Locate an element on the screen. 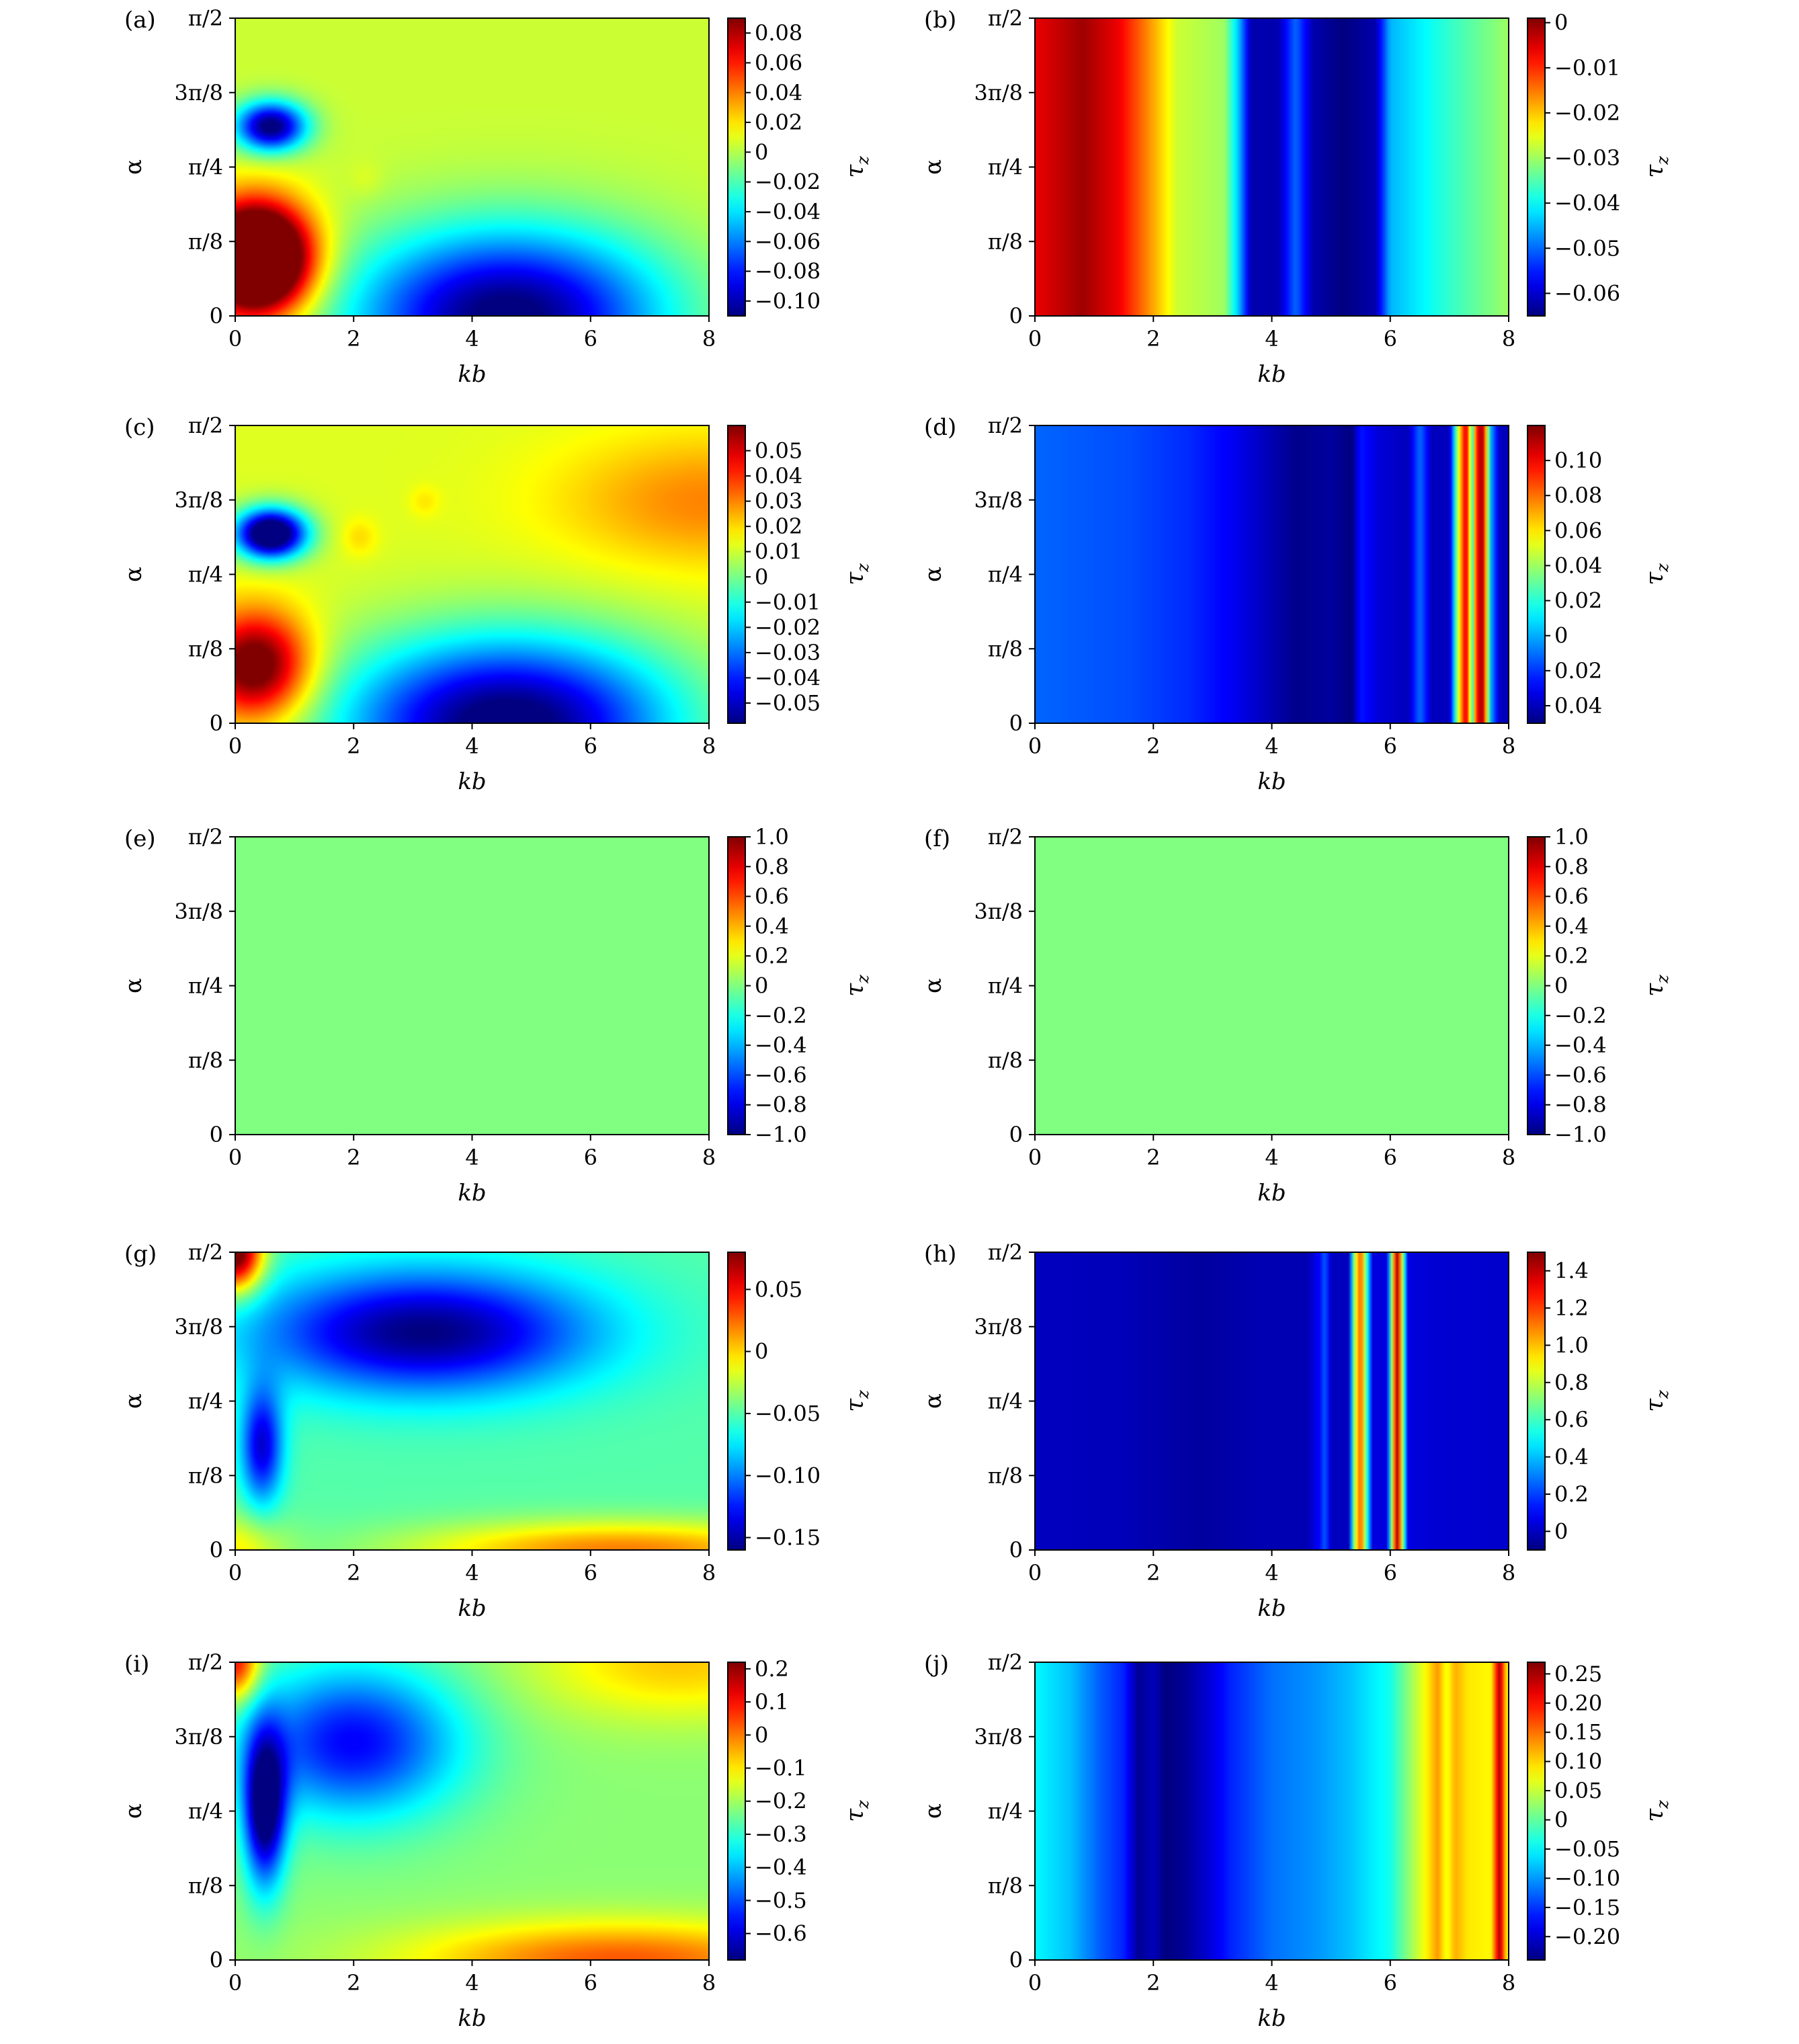  colorbar-tick-label: 0.08 is located at coordinates (1578, 495).